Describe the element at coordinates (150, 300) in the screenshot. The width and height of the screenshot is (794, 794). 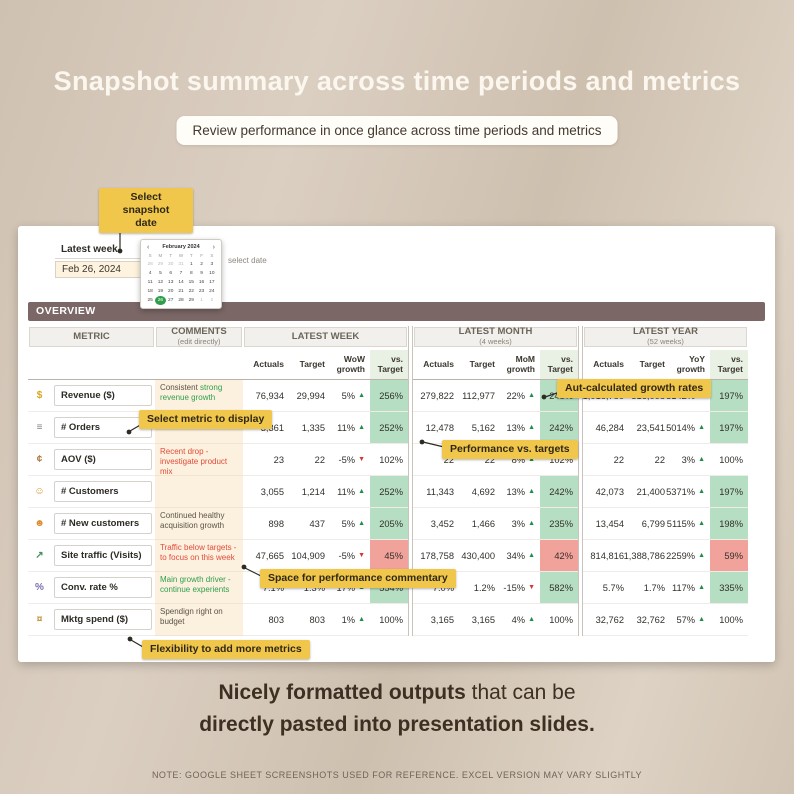
I see `calendar-day: 25` at that location.